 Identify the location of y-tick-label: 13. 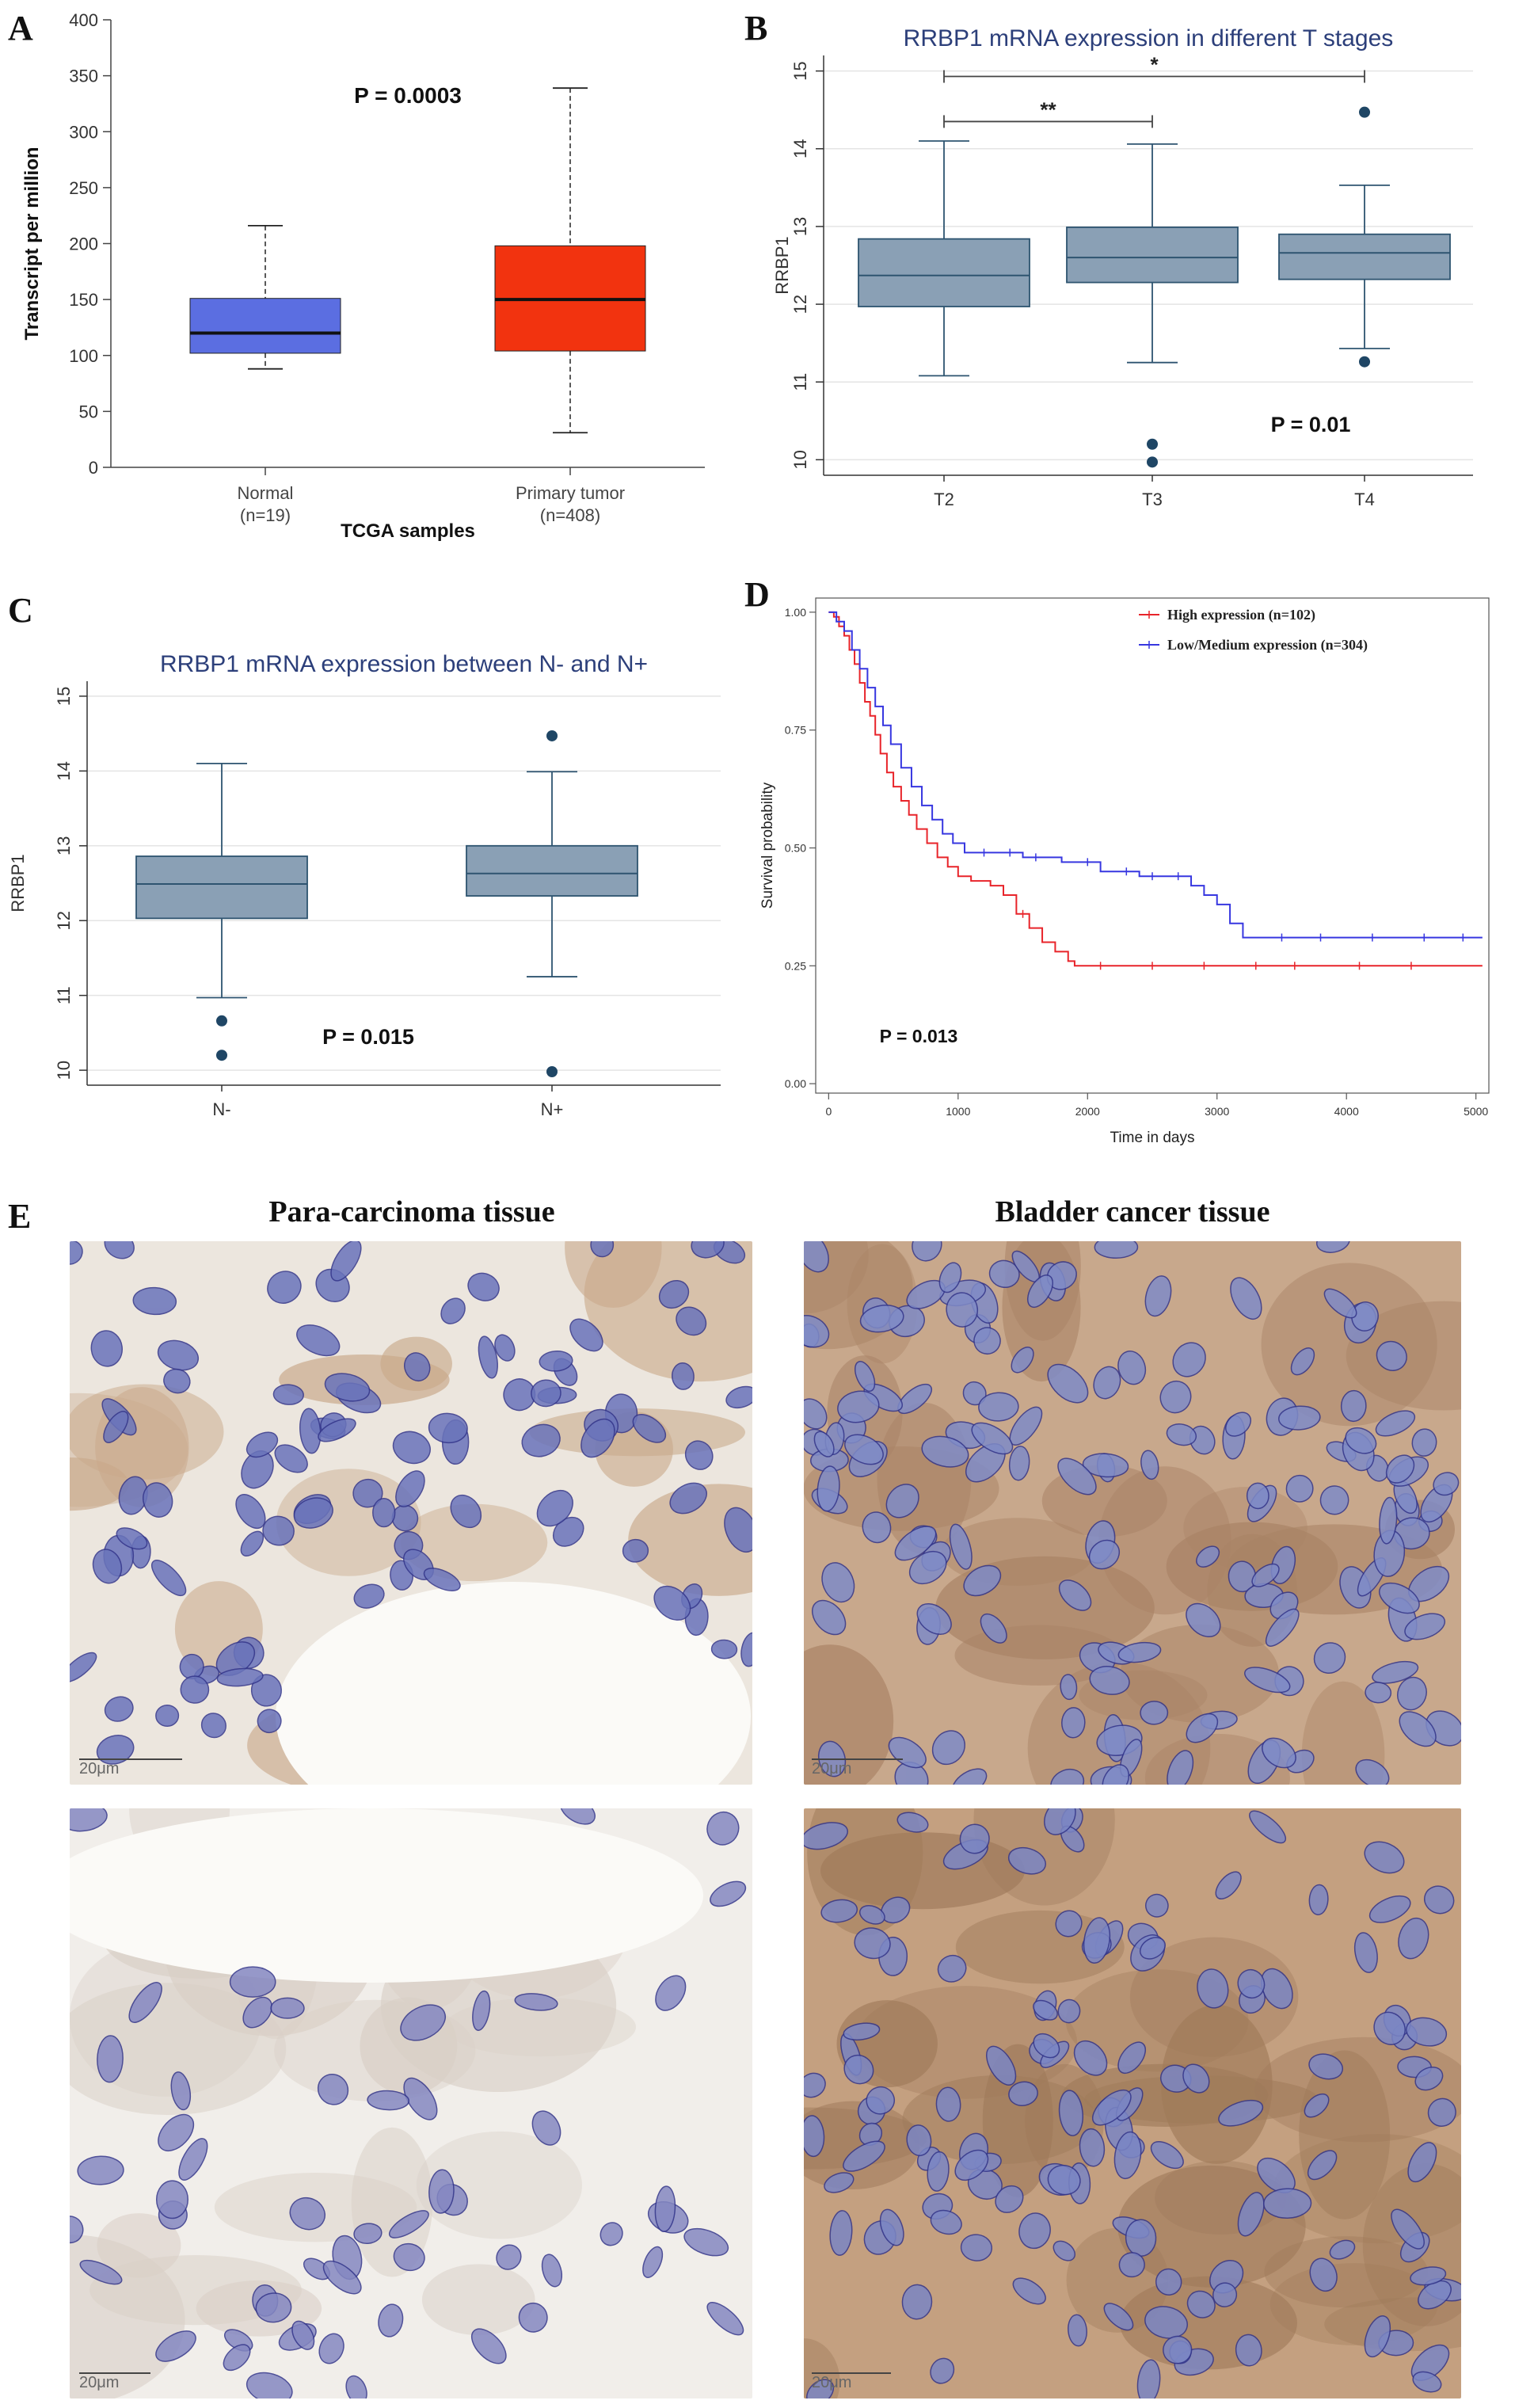
(800, 227).